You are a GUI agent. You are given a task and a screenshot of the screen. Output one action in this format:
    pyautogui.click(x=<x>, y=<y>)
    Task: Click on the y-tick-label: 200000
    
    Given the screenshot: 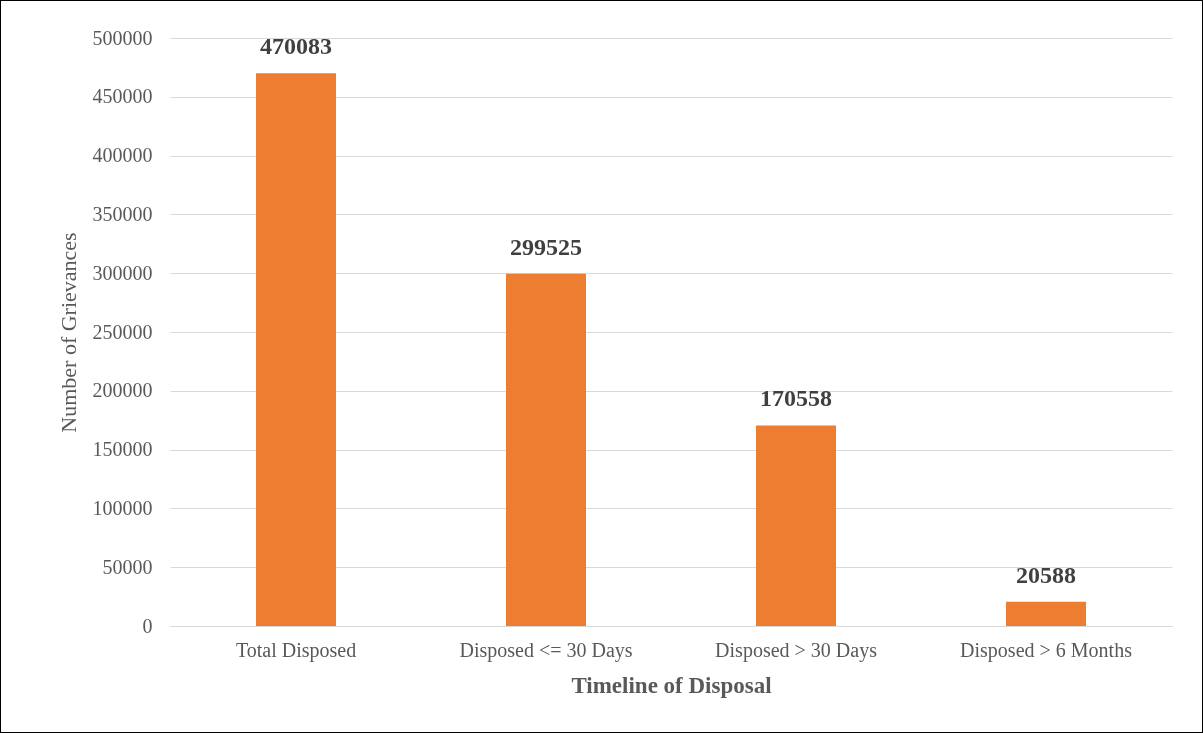 What is the action you would take?
    pyautogui.click(x=122, y=390)
    